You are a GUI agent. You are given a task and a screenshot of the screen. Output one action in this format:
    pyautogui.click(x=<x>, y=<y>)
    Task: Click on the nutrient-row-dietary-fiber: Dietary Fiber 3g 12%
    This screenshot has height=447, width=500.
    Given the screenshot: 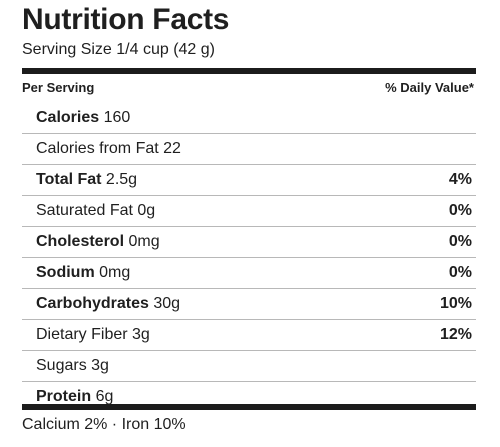 What is the action you would take?
    pyautogui.click(x=249, y=335)
    